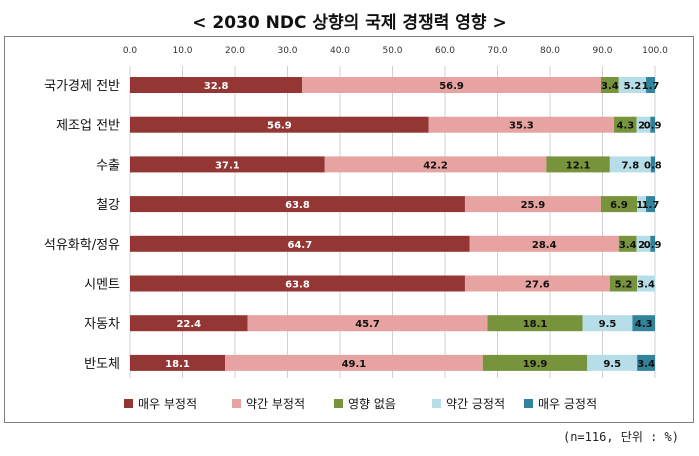  I want to click on legend-label: 매우 긍정적, so click(567, 404).